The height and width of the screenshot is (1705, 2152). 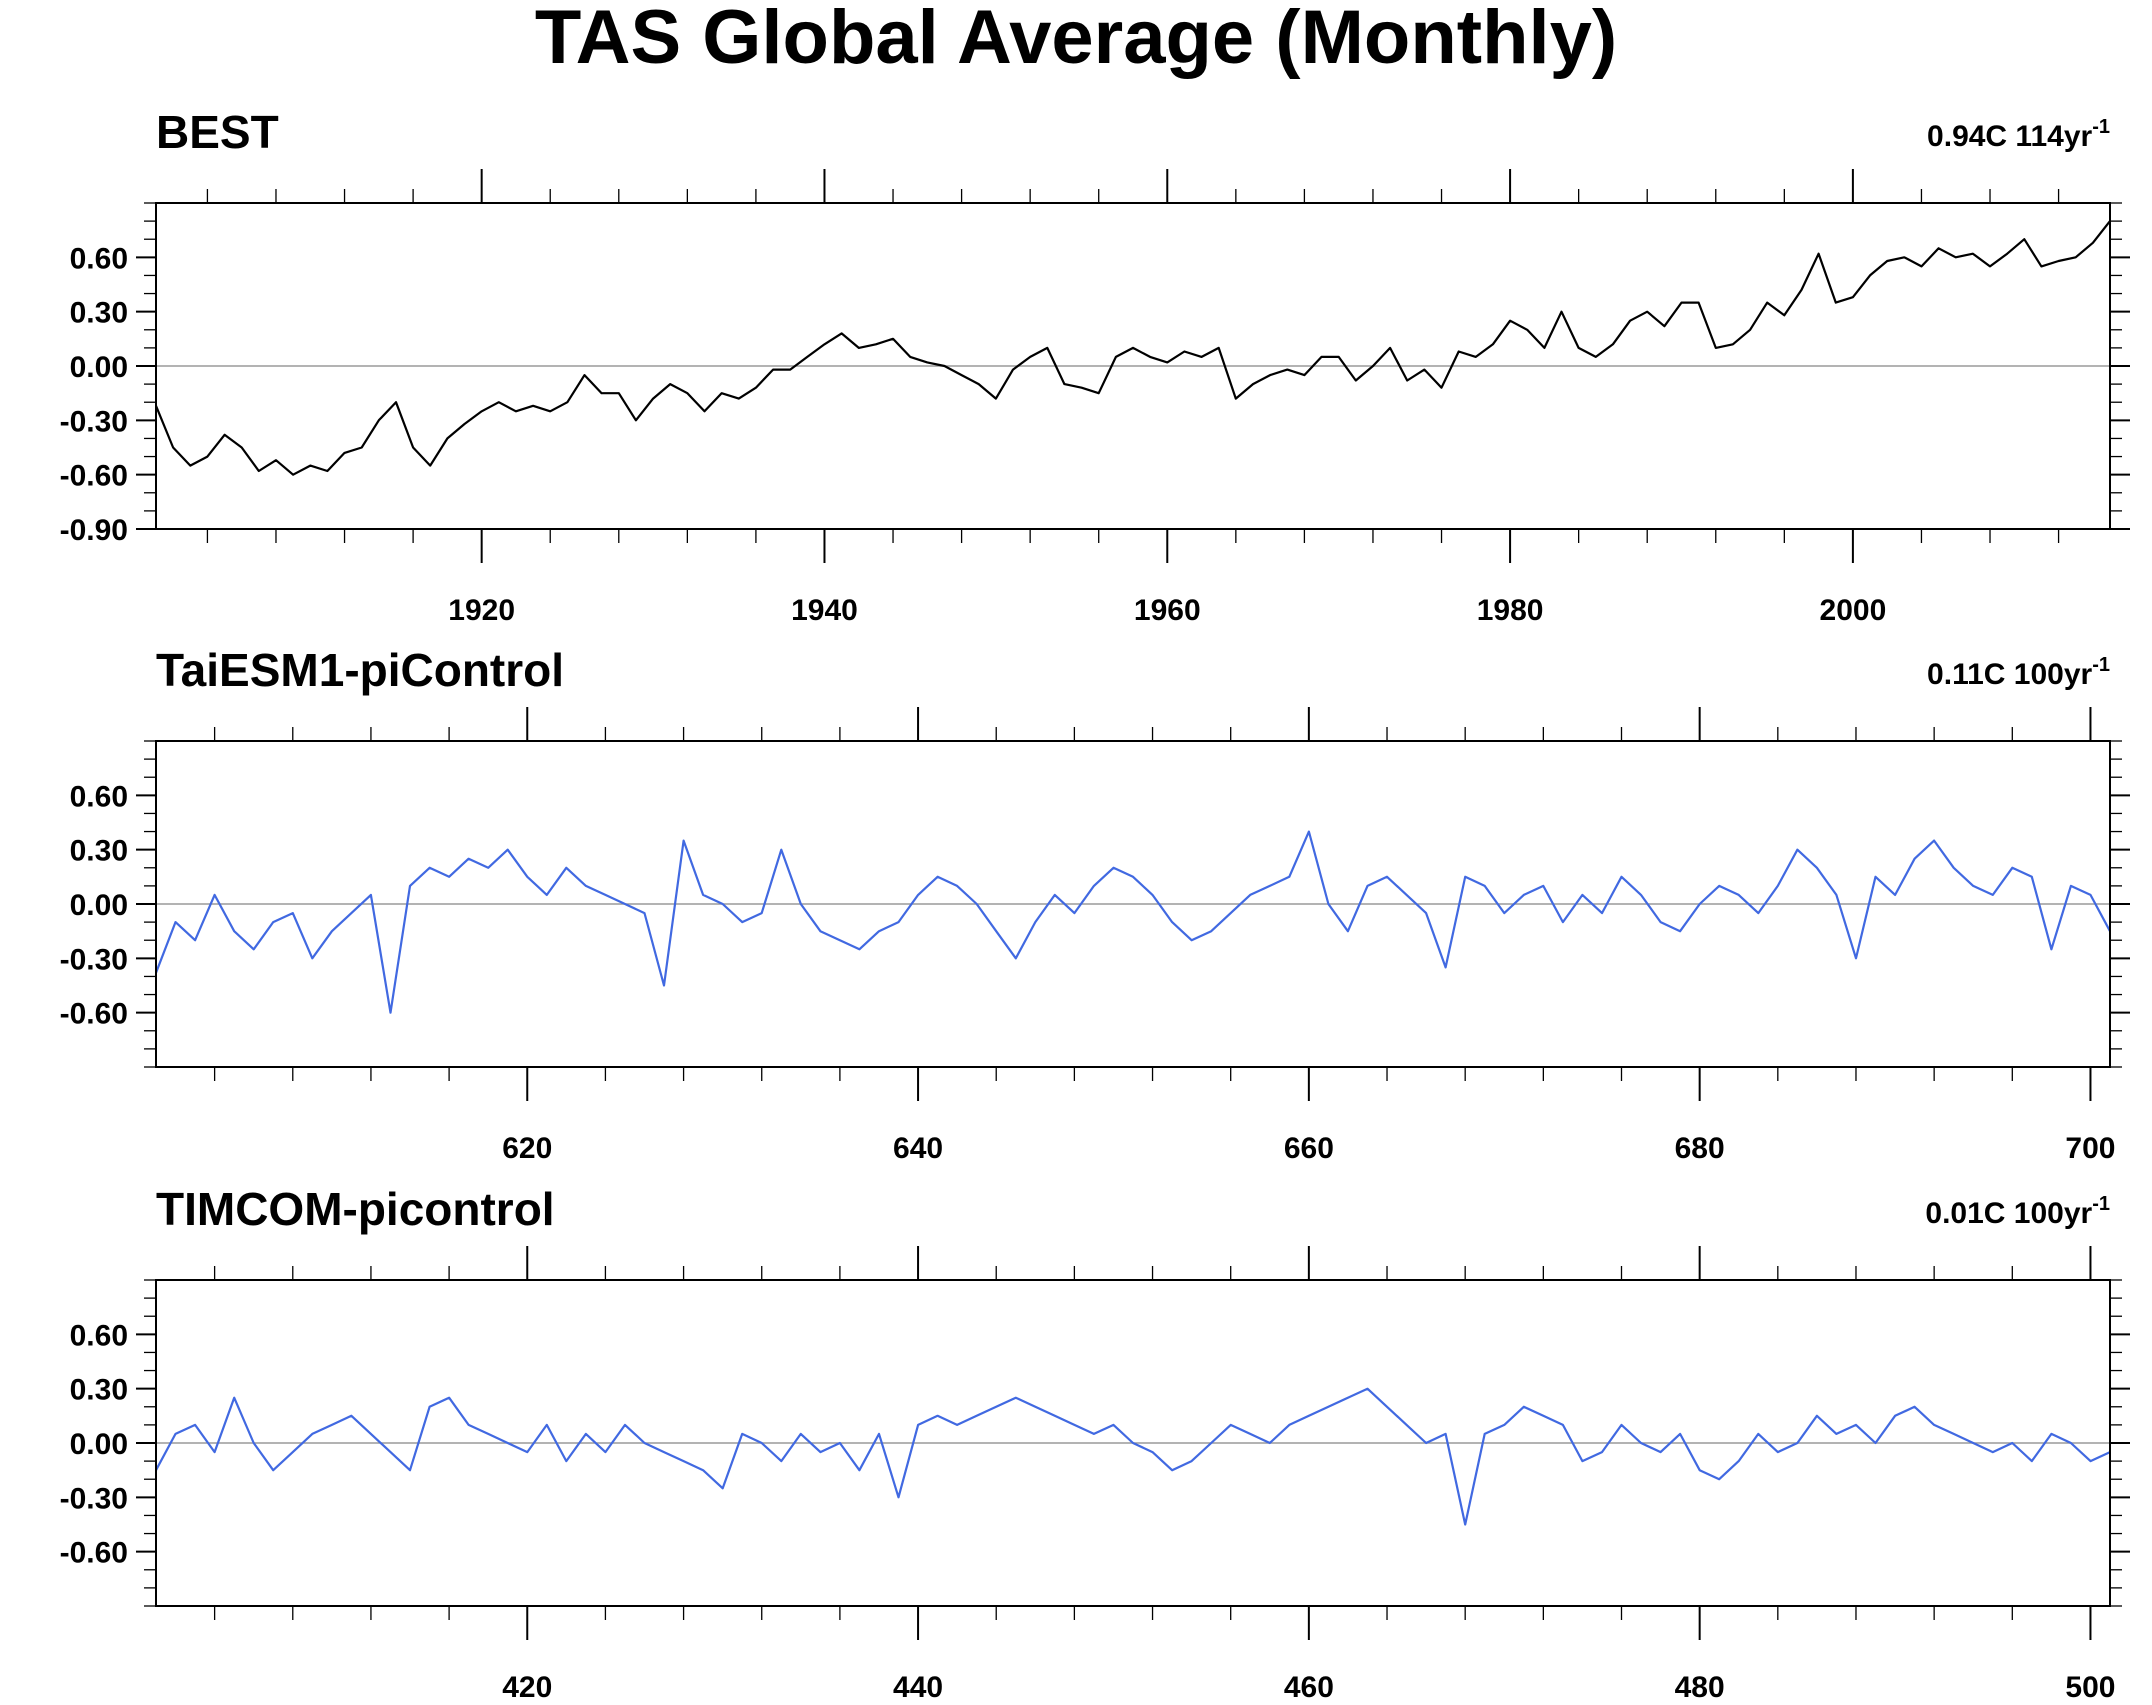 I want to click on x-tick-label: 1940, so click(x=824, y=610).